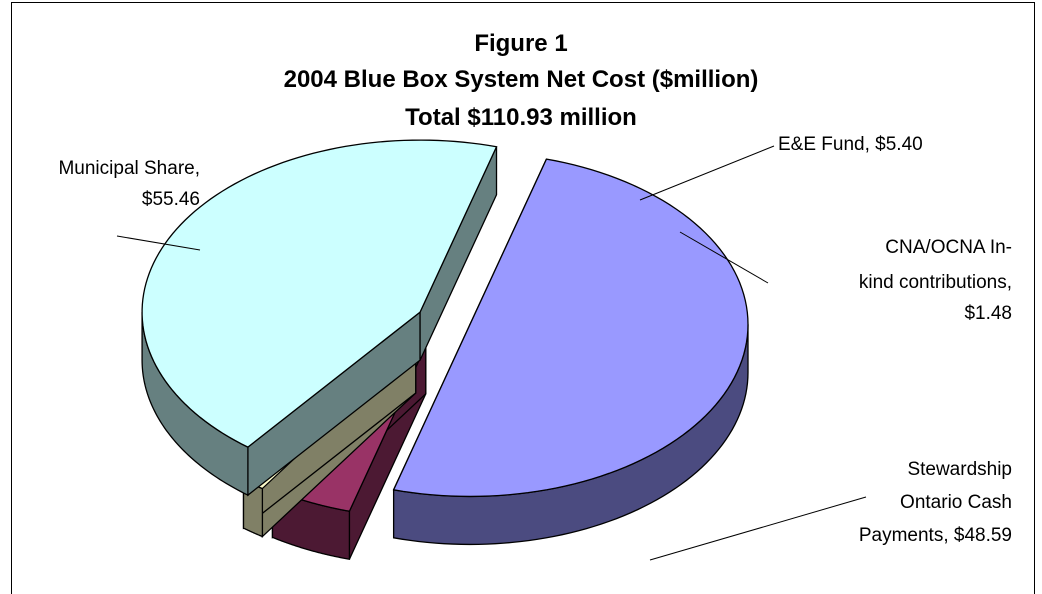 The height and width of the screenshot is (594, 1042). I want to click on slice-label: $55.46, so click(171, 199).